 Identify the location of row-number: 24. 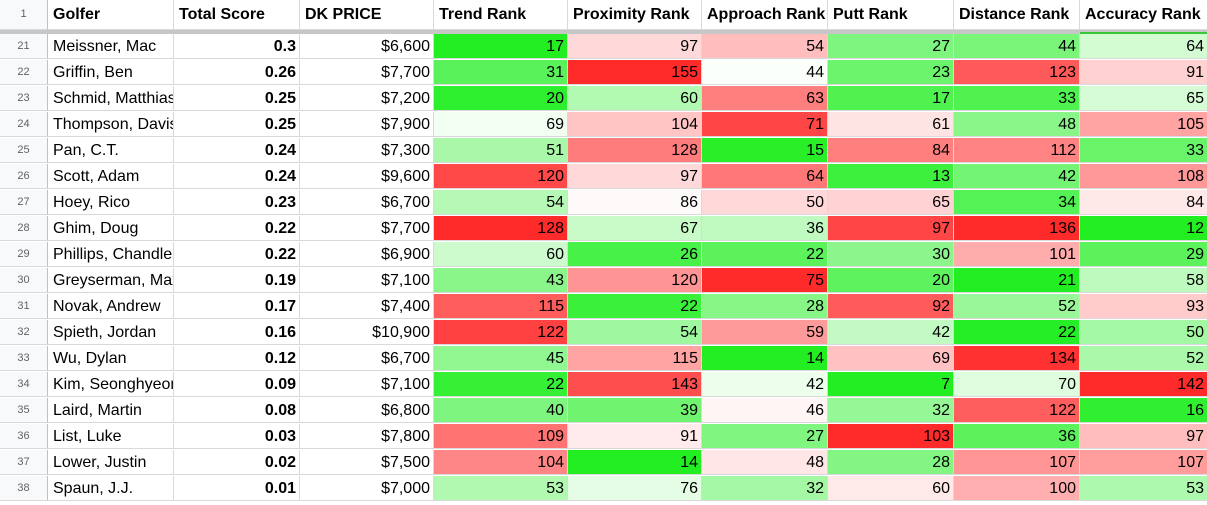
(24, 124).